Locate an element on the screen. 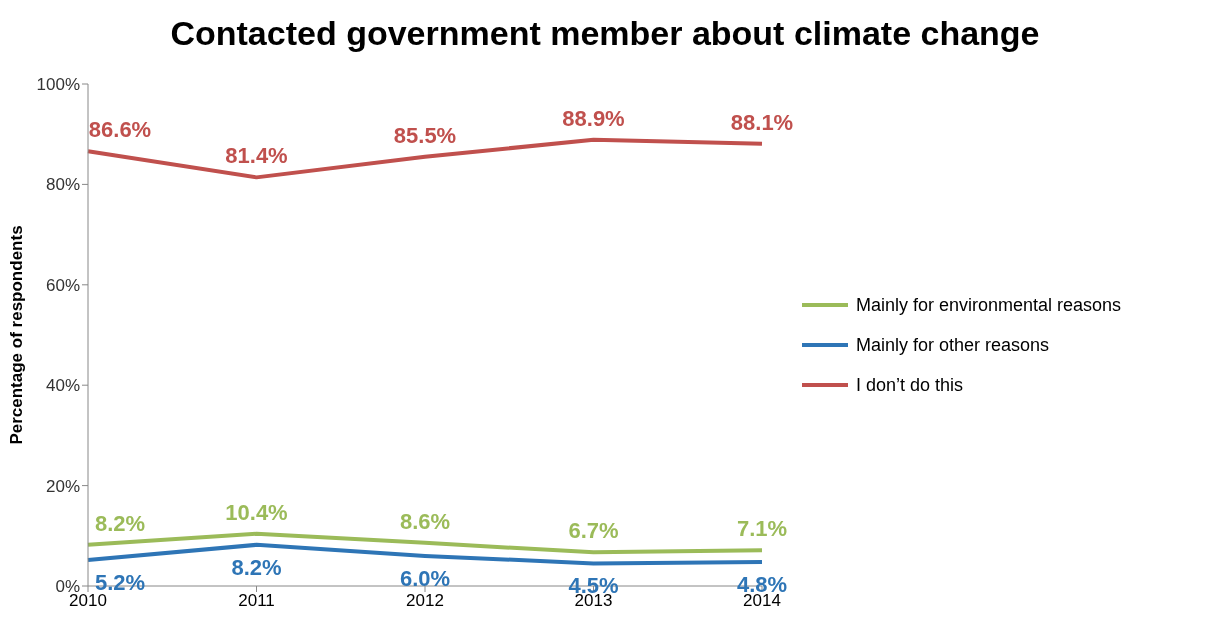 Image resolution: width=1210 pixels, height=634 pixels. data-label: 81.4% is located at coordinates (256, 156).